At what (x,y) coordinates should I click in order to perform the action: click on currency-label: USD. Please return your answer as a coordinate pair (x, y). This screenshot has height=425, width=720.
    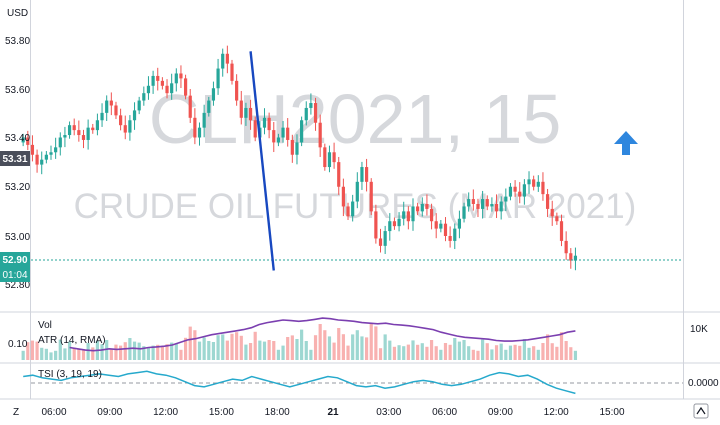
    Looking at the image, I should click on (17, 13).